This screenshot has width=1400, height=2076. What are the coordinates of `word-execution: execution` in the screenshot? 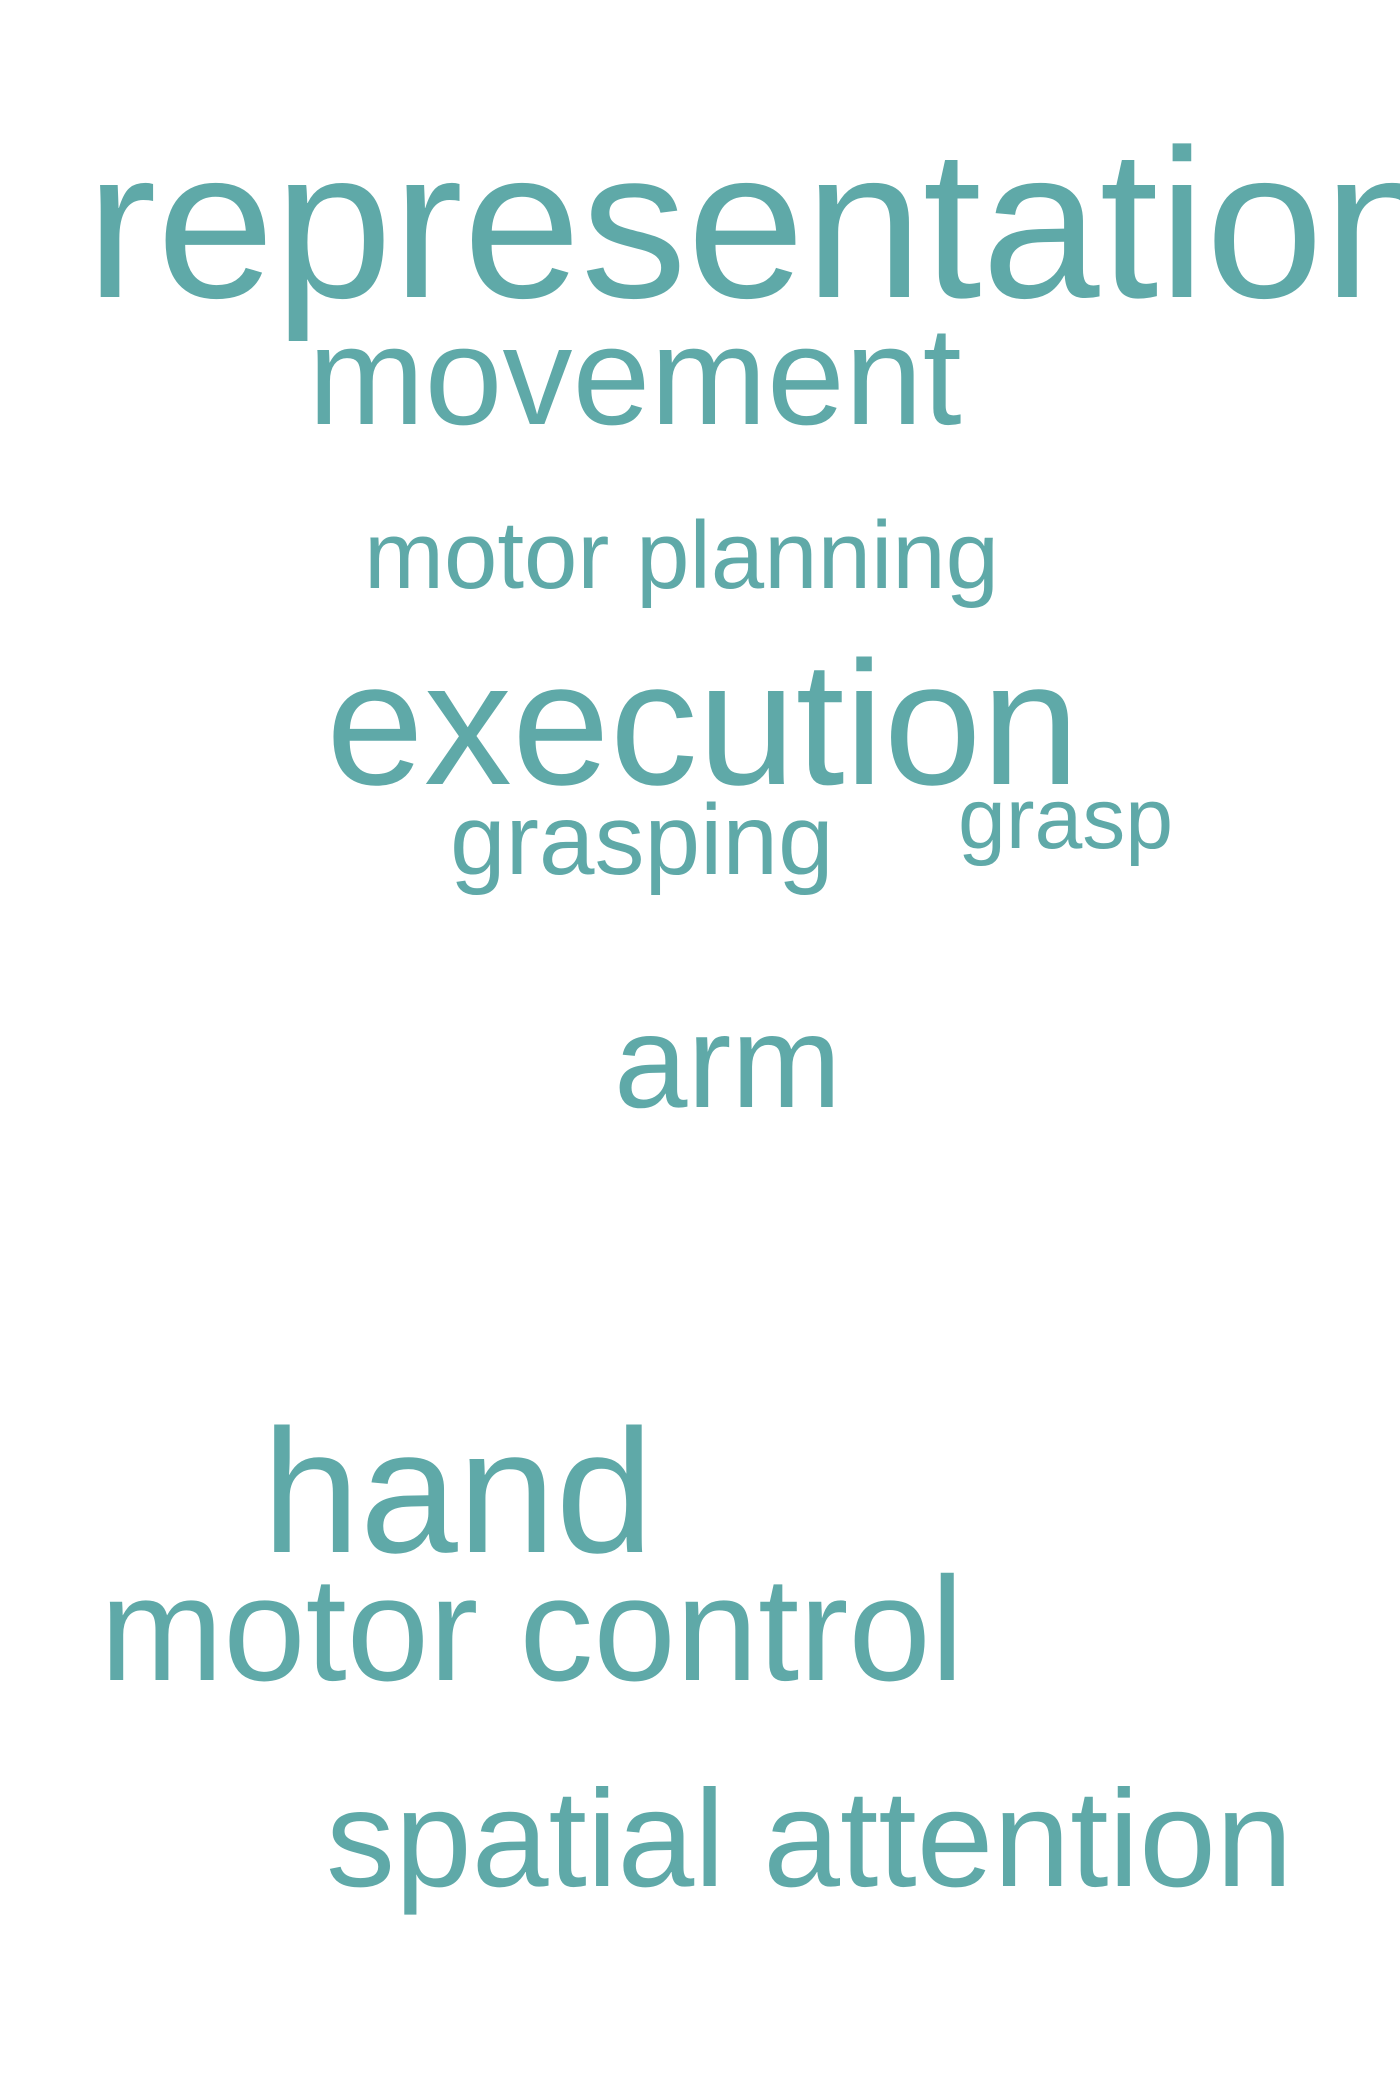 It's located at (703, 724).